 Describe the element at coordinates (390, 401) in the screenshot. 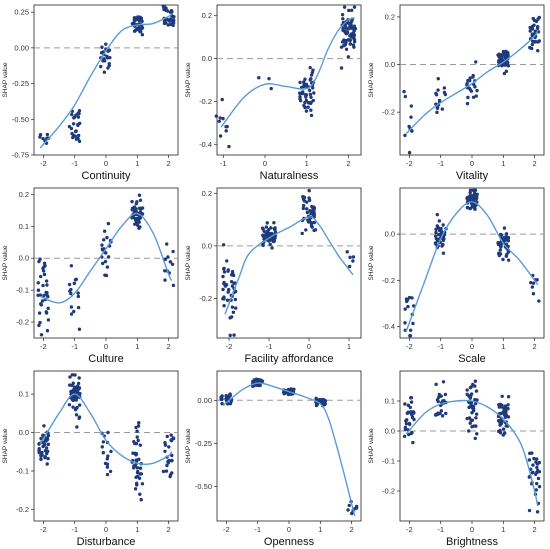

I see `y-tick-label: 0.1` at that location.